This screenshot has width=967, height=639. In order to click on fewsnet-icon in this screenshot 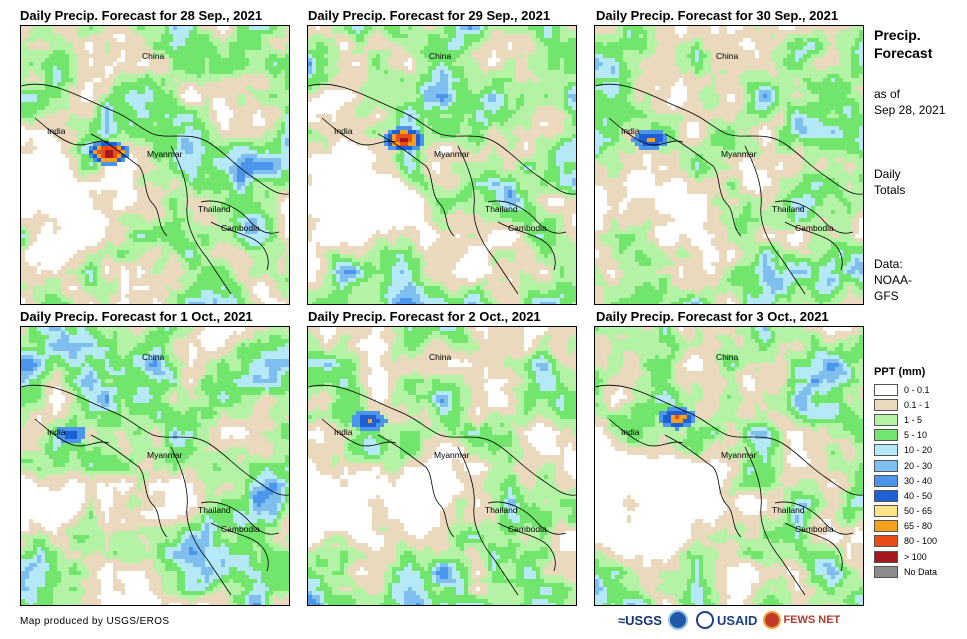, I will do `click(772, 620)`.